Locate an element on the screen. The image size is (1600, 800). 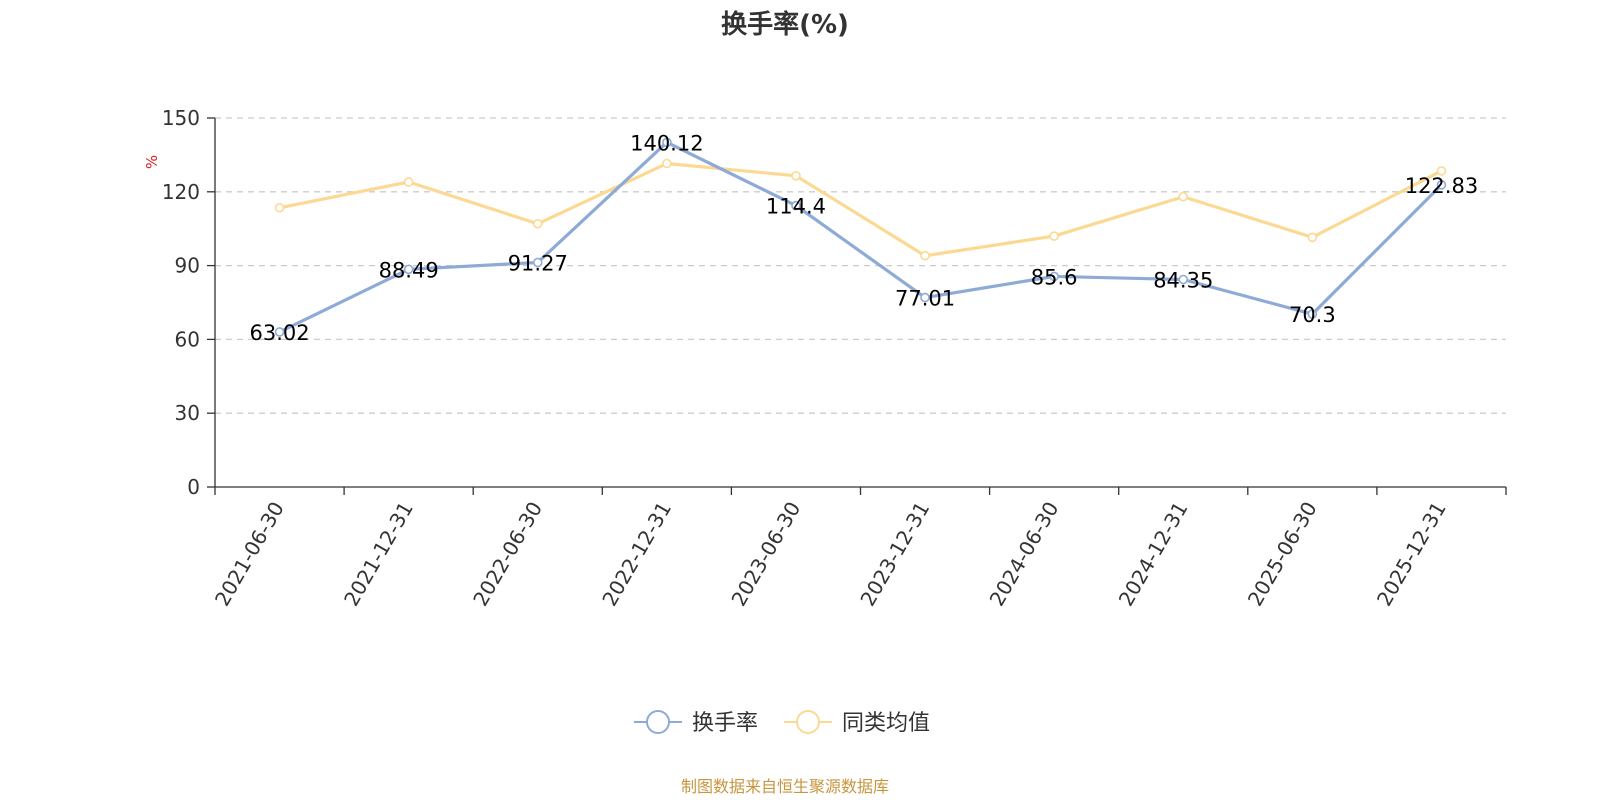
series-line-peer-average is located at coordinates (861, 209).